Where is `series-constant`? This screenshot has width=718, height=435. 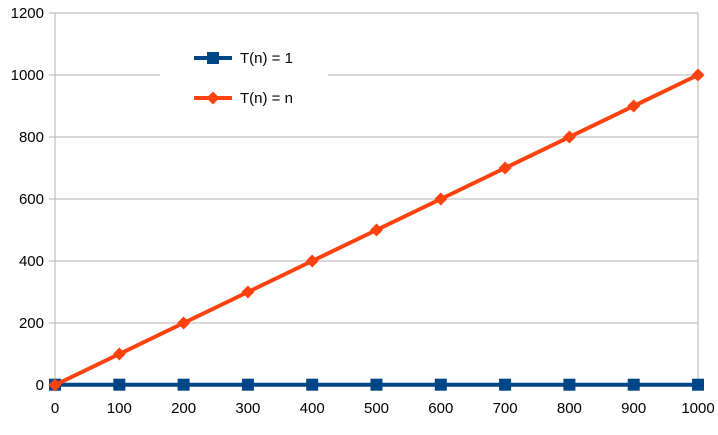 series-constant is located at coordinates (376, 384).